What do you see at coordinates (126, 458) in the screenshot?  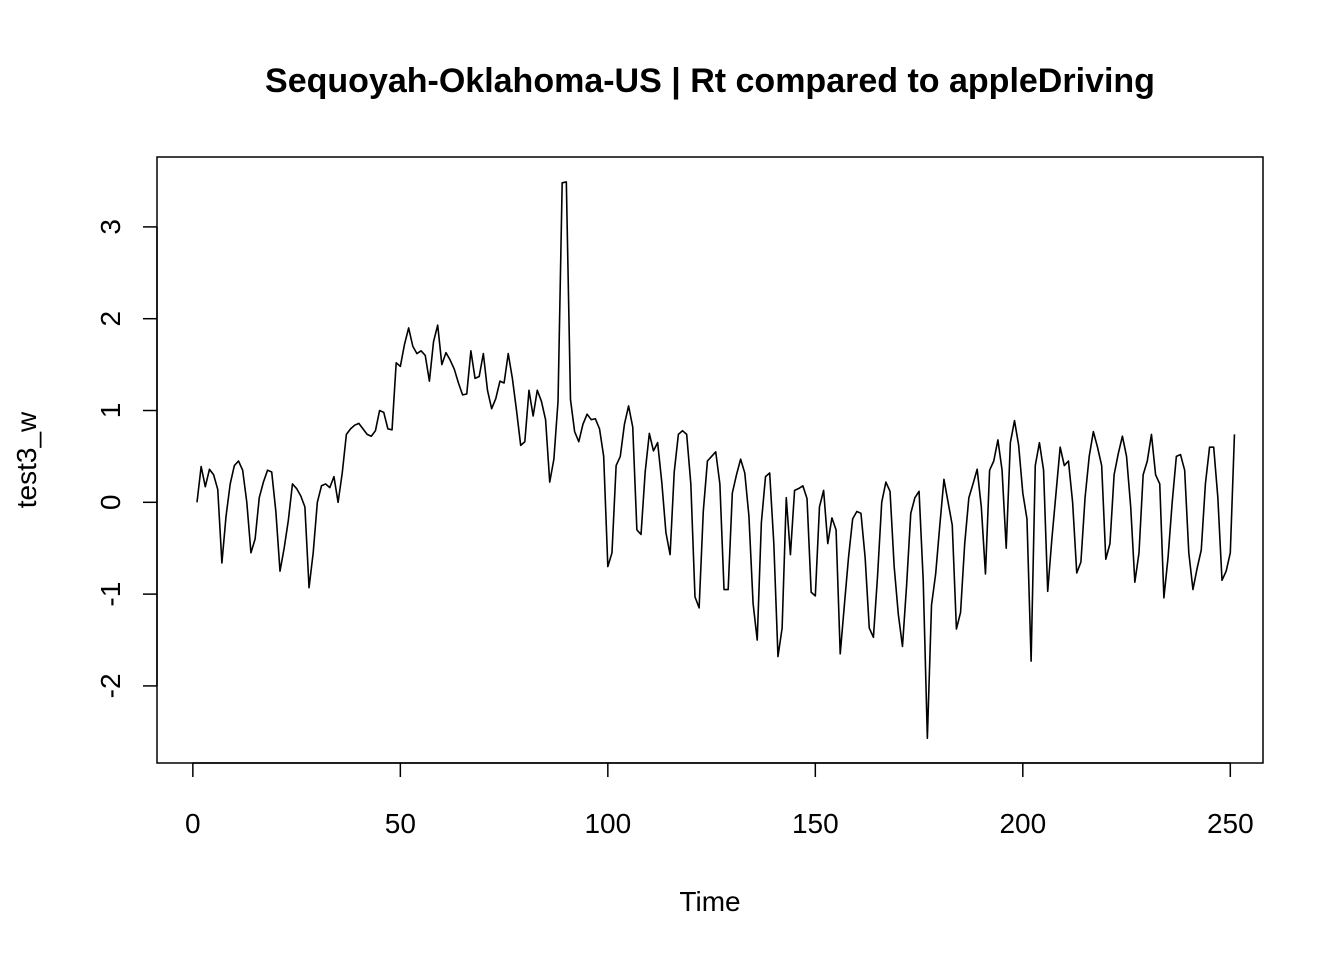 I see `y-axis: -2 -1 0 1 2 3` at bounding box center [126, 458].